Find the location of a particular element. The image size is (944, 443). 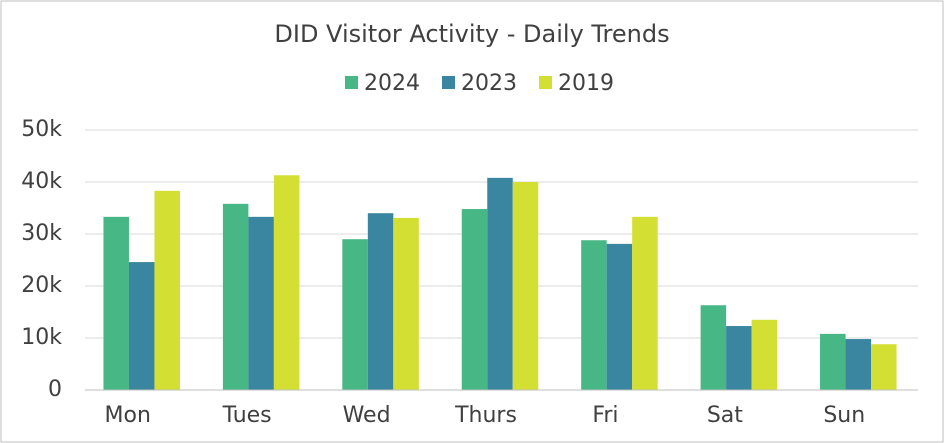

x-tick-label: Wed is located at coordinates (367, 415).